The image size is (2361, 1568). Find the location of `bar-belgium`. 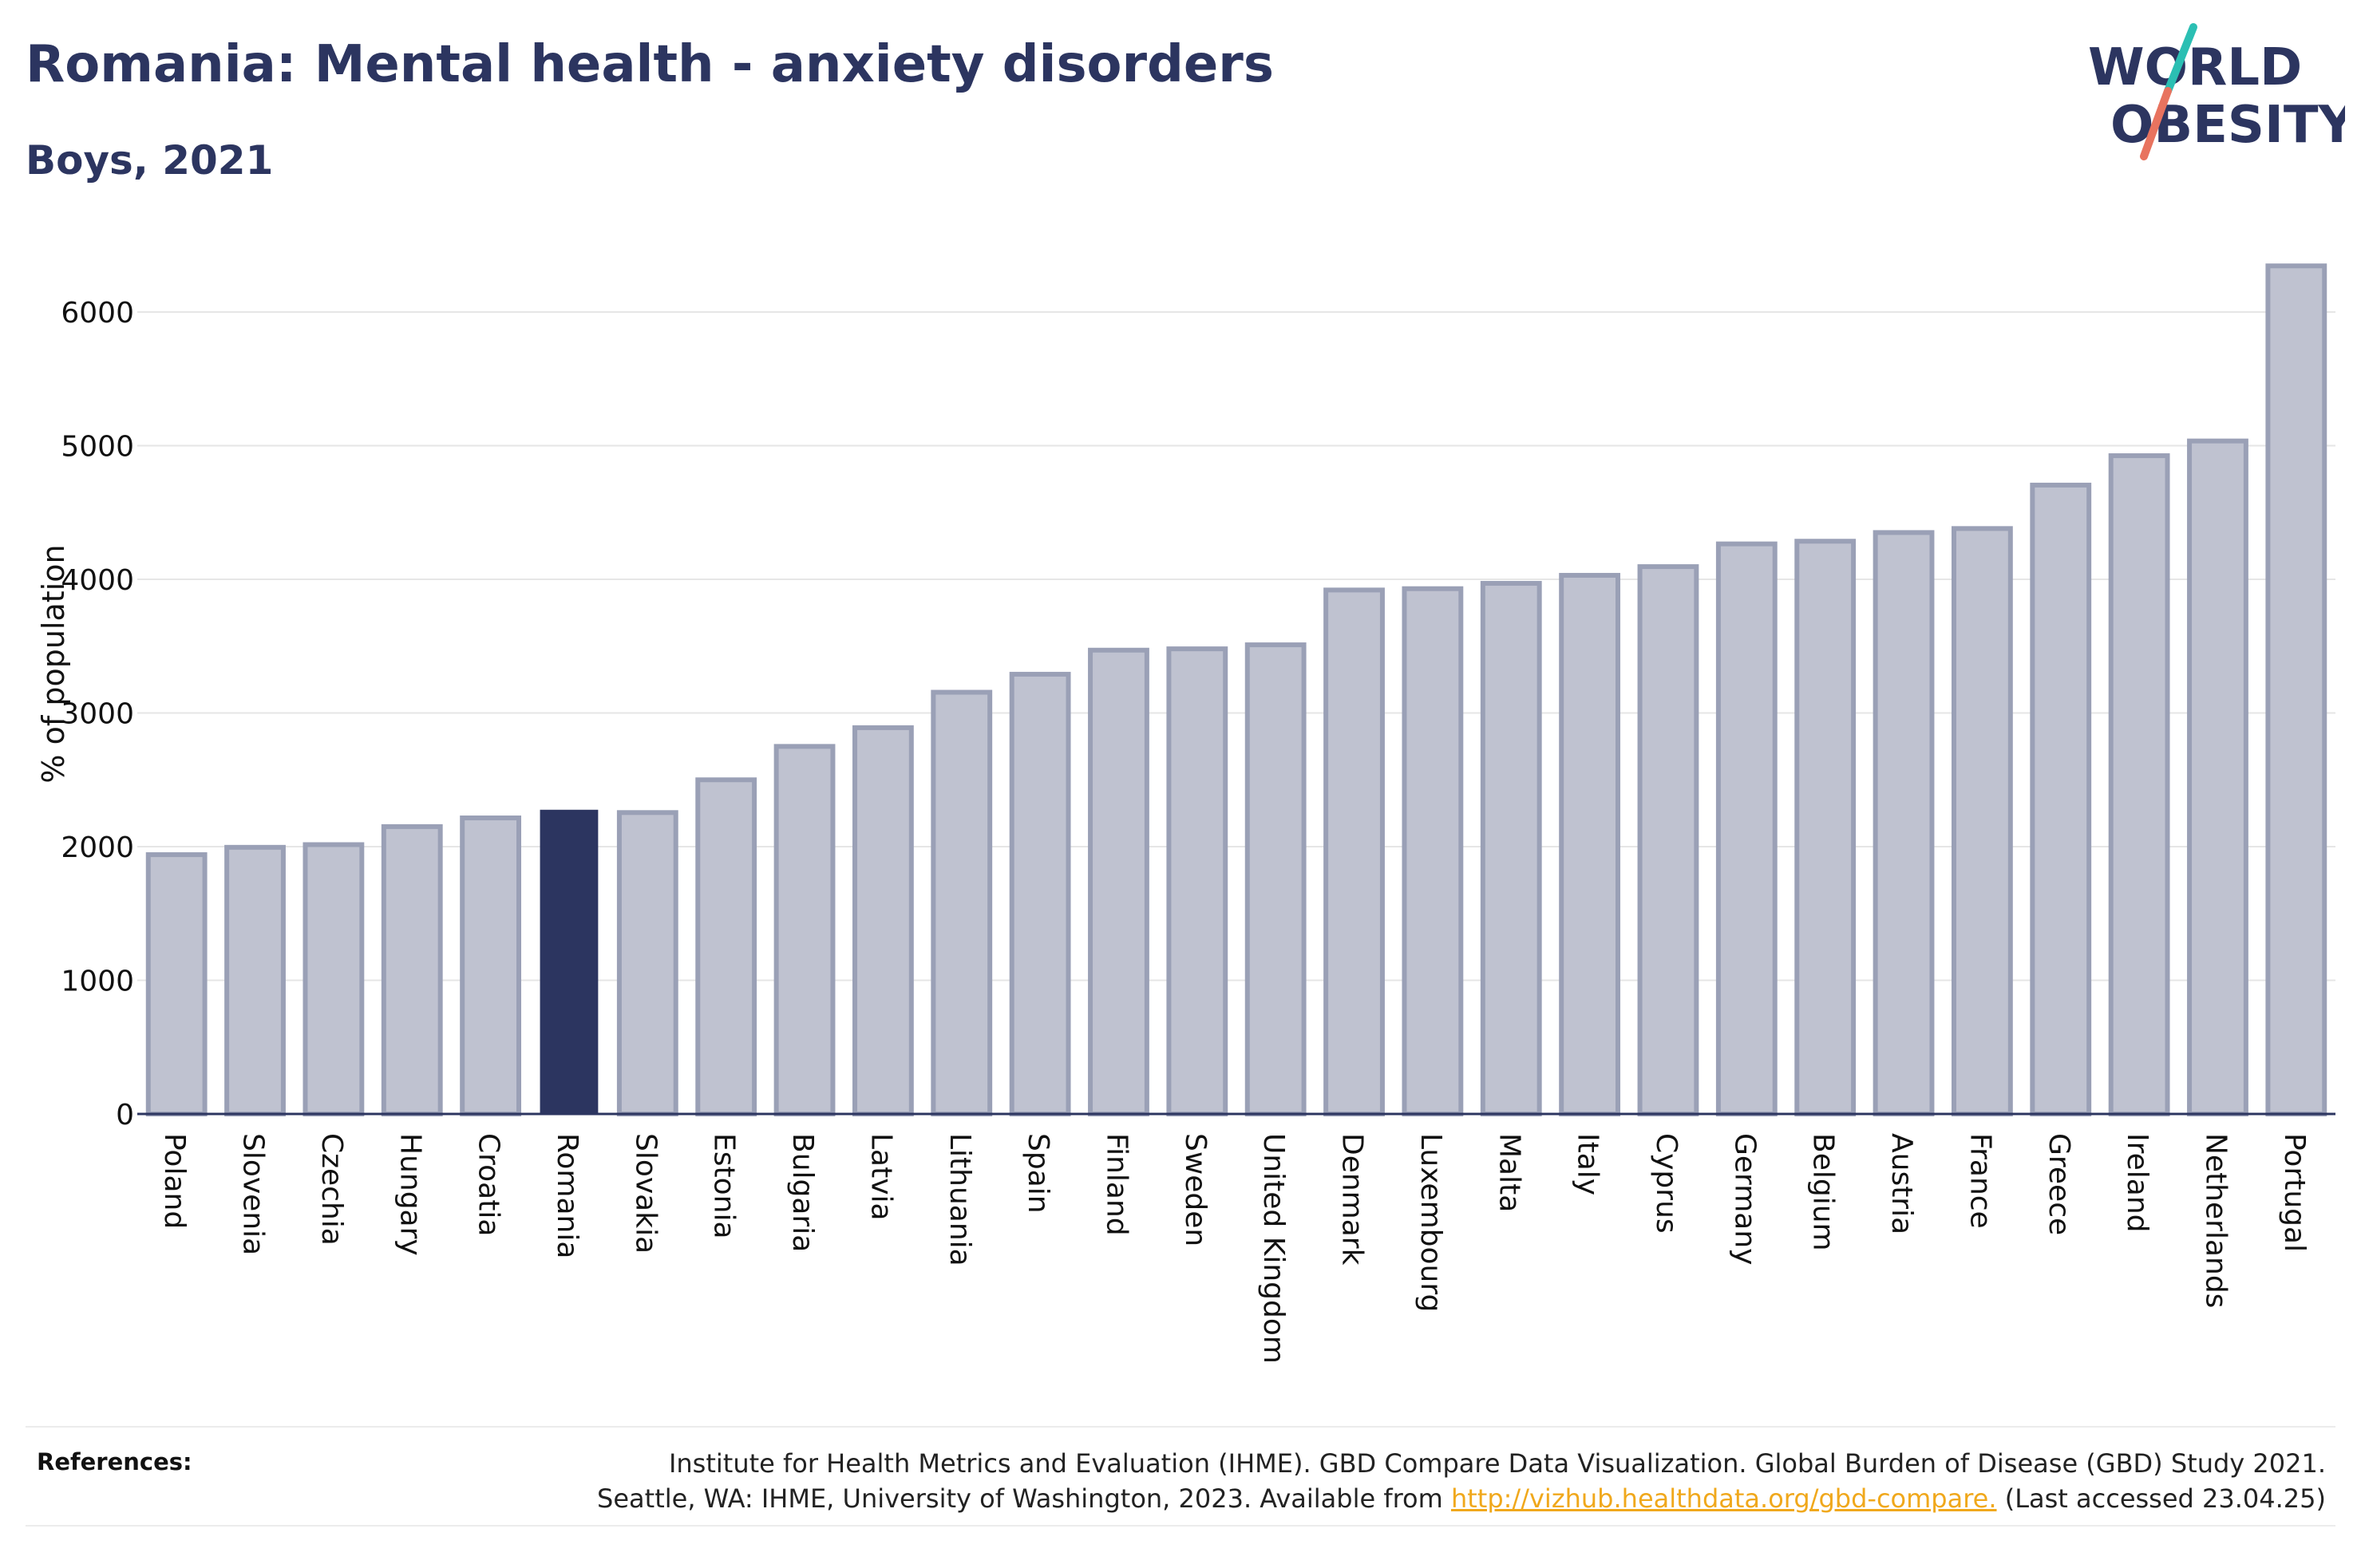

bar-belgium is located at coordinates (1825, 827).